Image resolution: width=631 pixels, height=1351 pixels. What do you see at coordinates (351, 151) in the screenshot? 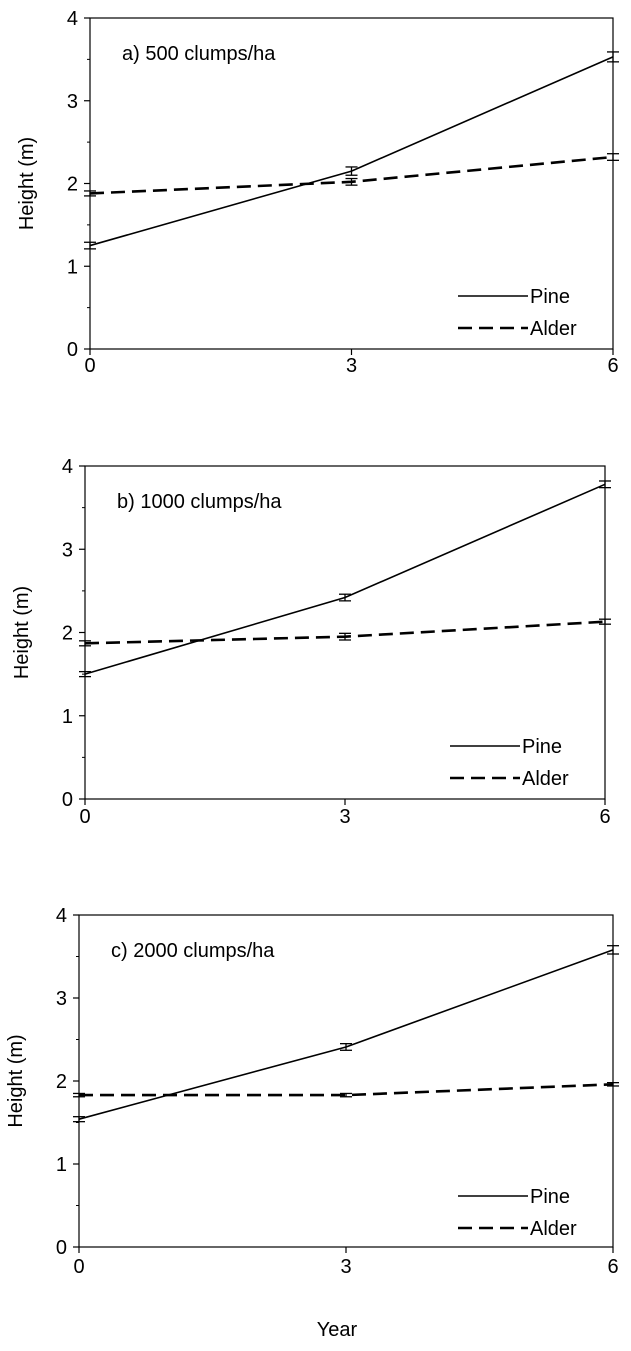
I see `series-line-pine` at bounding box center [351, 151].